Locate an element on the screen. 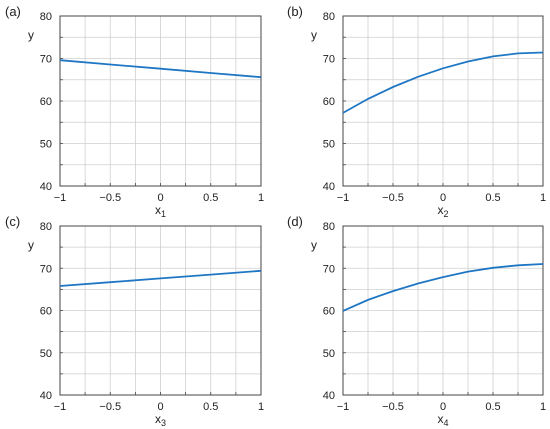 This screenshot has width=550, height=429. panel-a-xtick-label: 0.5 is located at coordinates (210, 198).